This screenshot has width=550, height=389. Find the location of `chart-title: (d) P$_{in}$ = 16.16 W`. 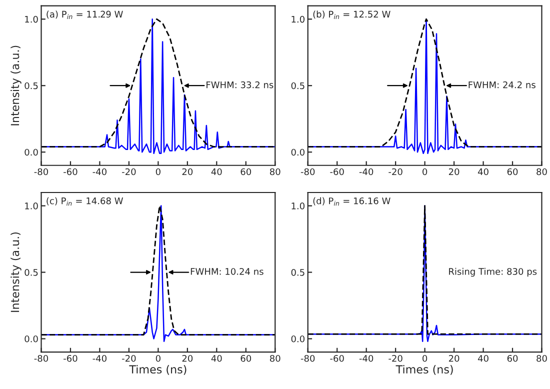

chart-title: (d) P$_{in}$ = 16.16 W is located at coordinates (351, 201).